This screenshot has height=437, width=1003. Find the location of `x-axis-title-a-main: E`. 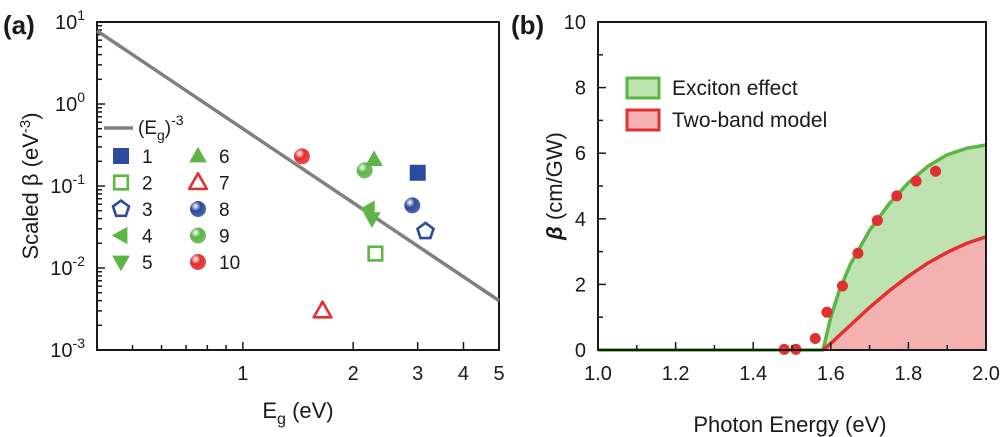

x-axis-title-a-main: E is located at coordinates (269, 410).